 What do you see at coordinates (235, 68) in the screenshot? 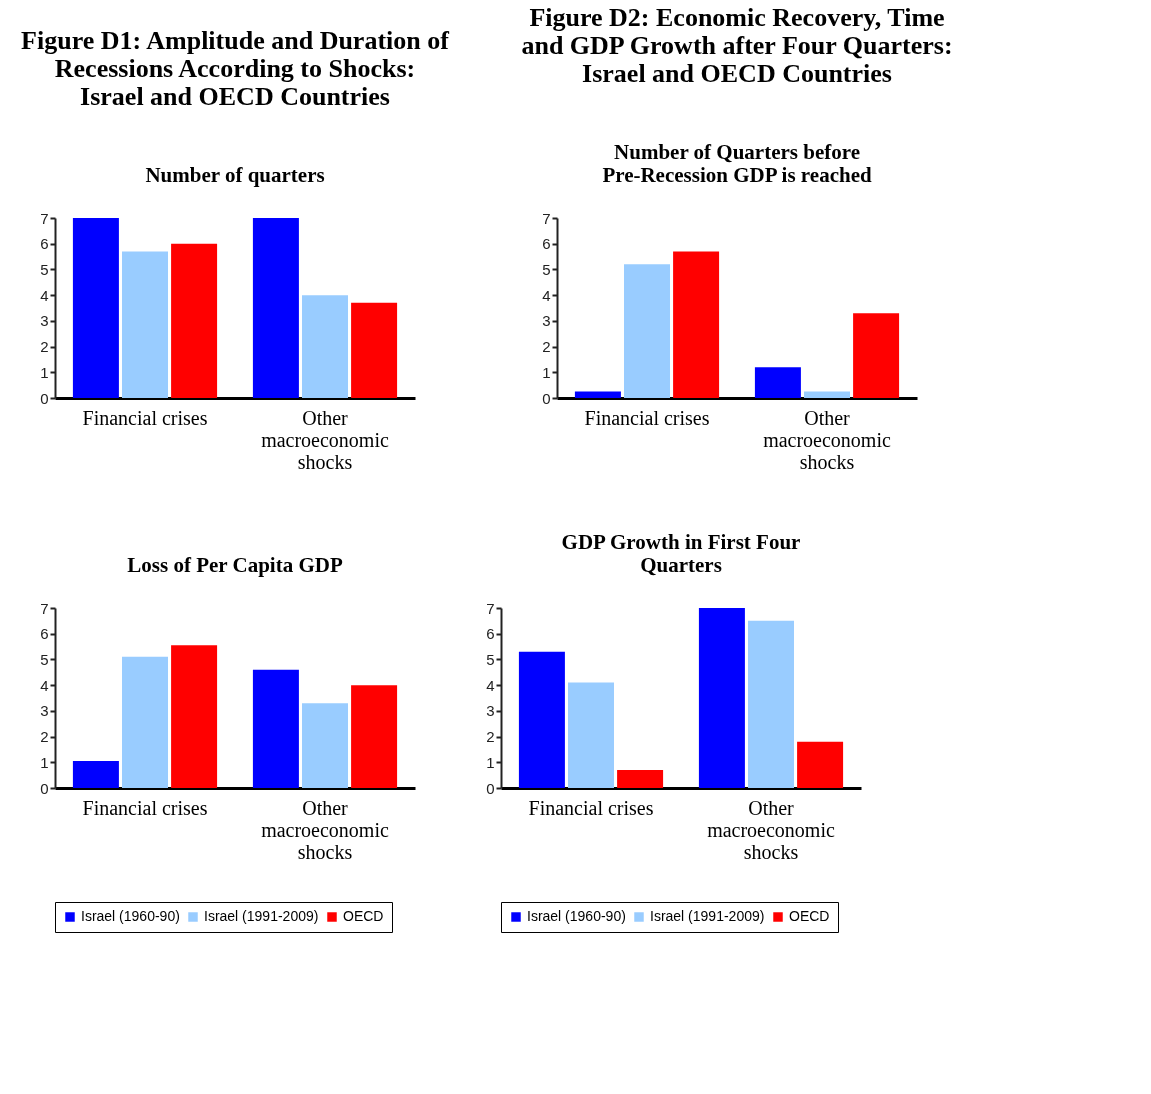
I see `caption: Figure D1: Amplitude and Duration of Recessions According to Shocks: Israel and OECD Countries` at bounding box center [235, 68].